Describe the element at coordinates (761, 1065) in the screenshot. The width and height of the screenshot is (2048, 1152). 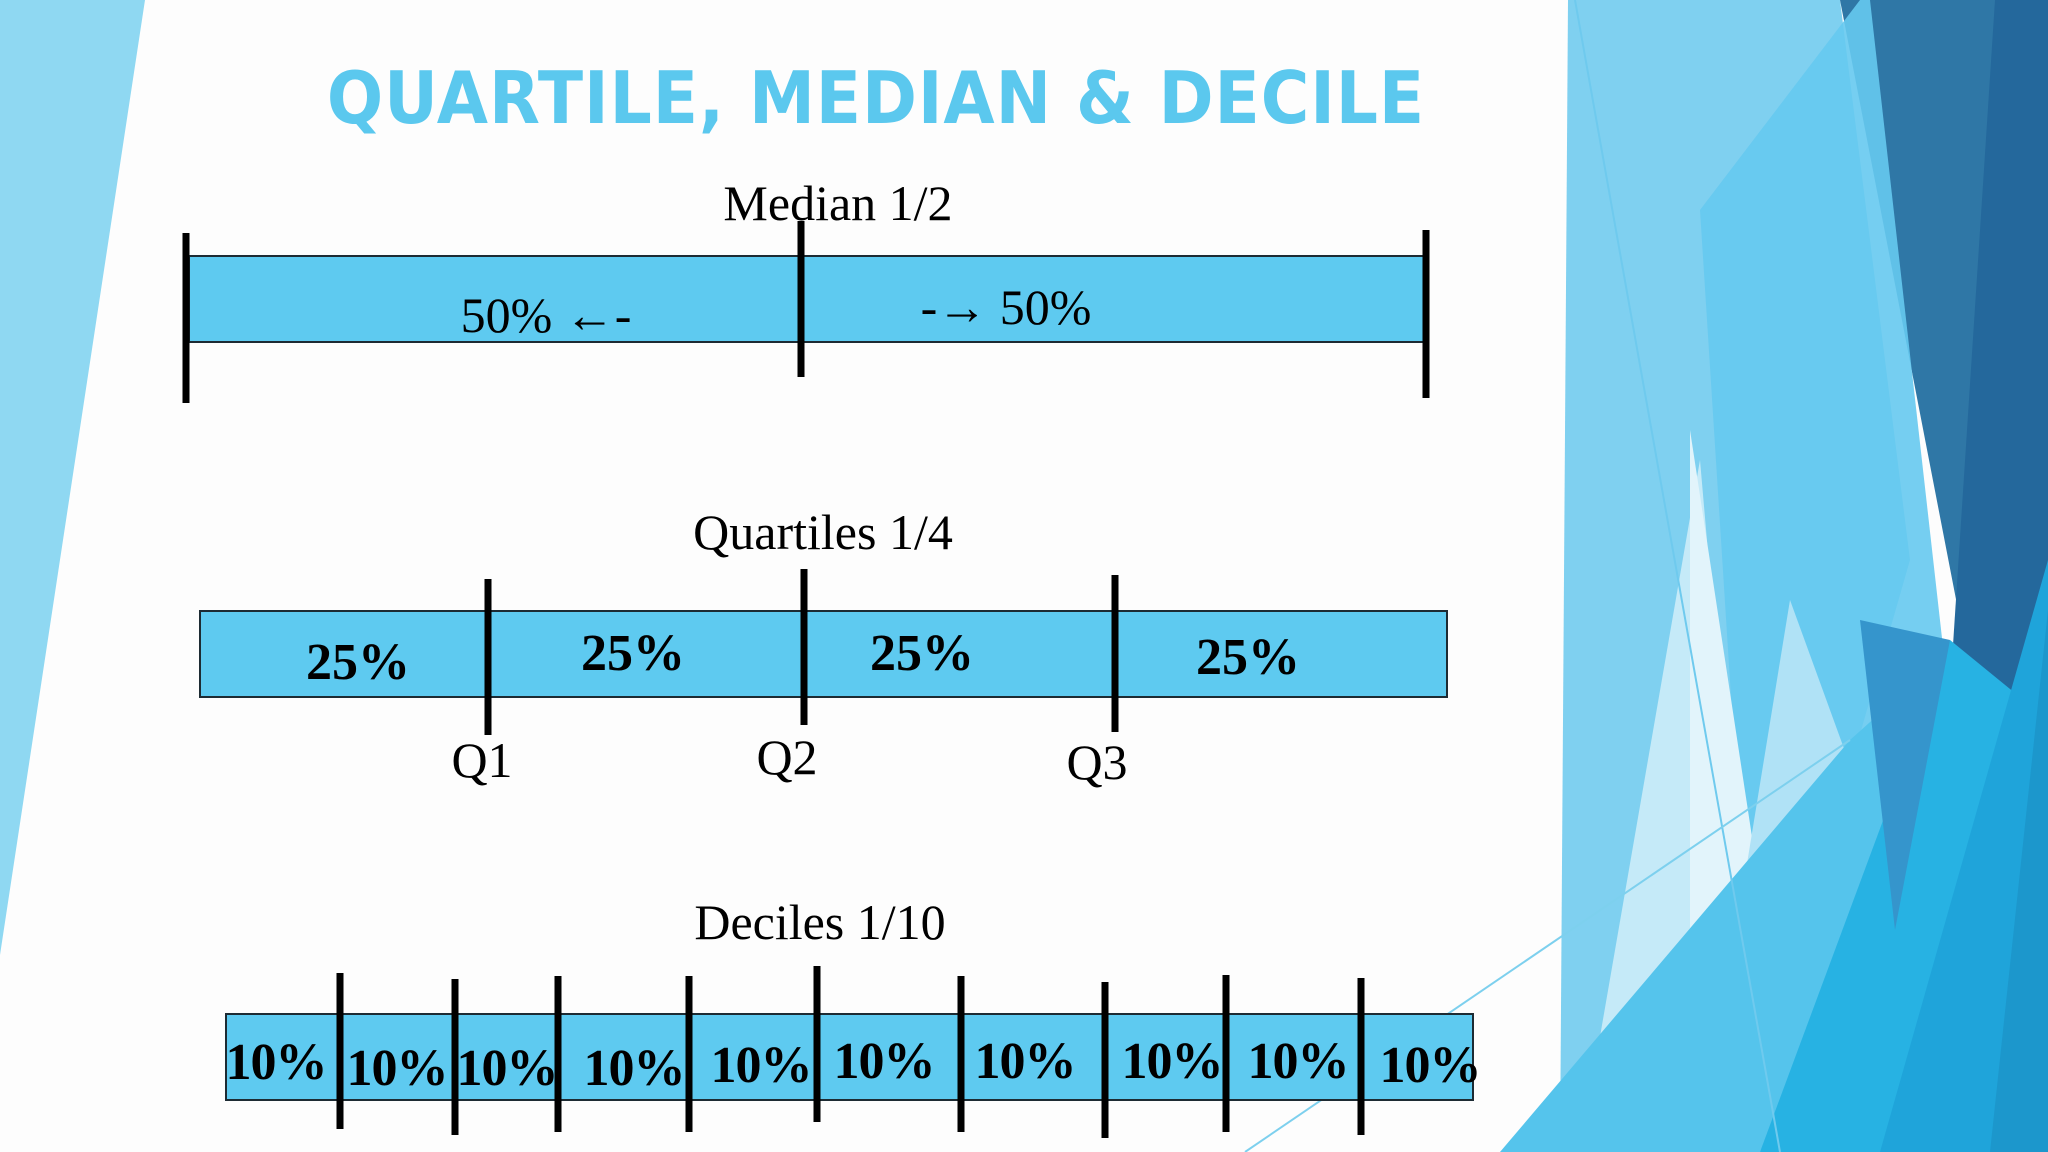
I see `decile-segment-5: 10%` at that location.